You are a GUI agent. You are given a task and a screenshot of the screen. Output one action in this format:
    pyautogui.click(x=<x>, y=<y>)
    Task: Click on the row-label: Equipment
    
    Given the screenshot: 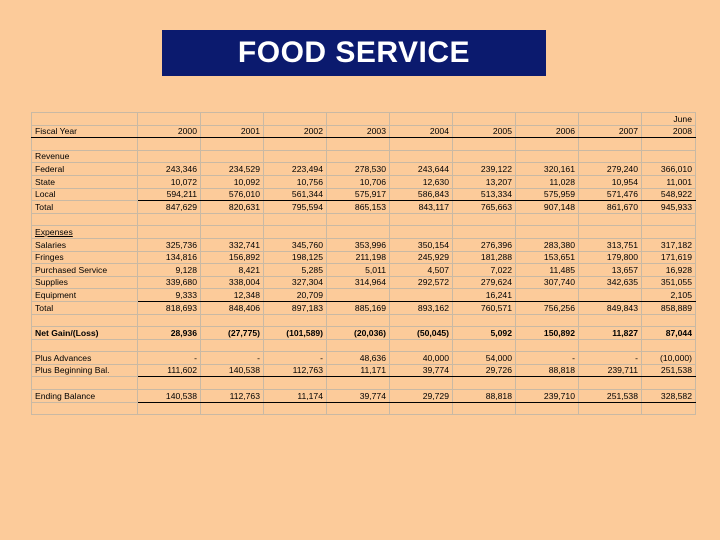 What is the action you would take?
    pyautogui.click(x=84, y=295)
    